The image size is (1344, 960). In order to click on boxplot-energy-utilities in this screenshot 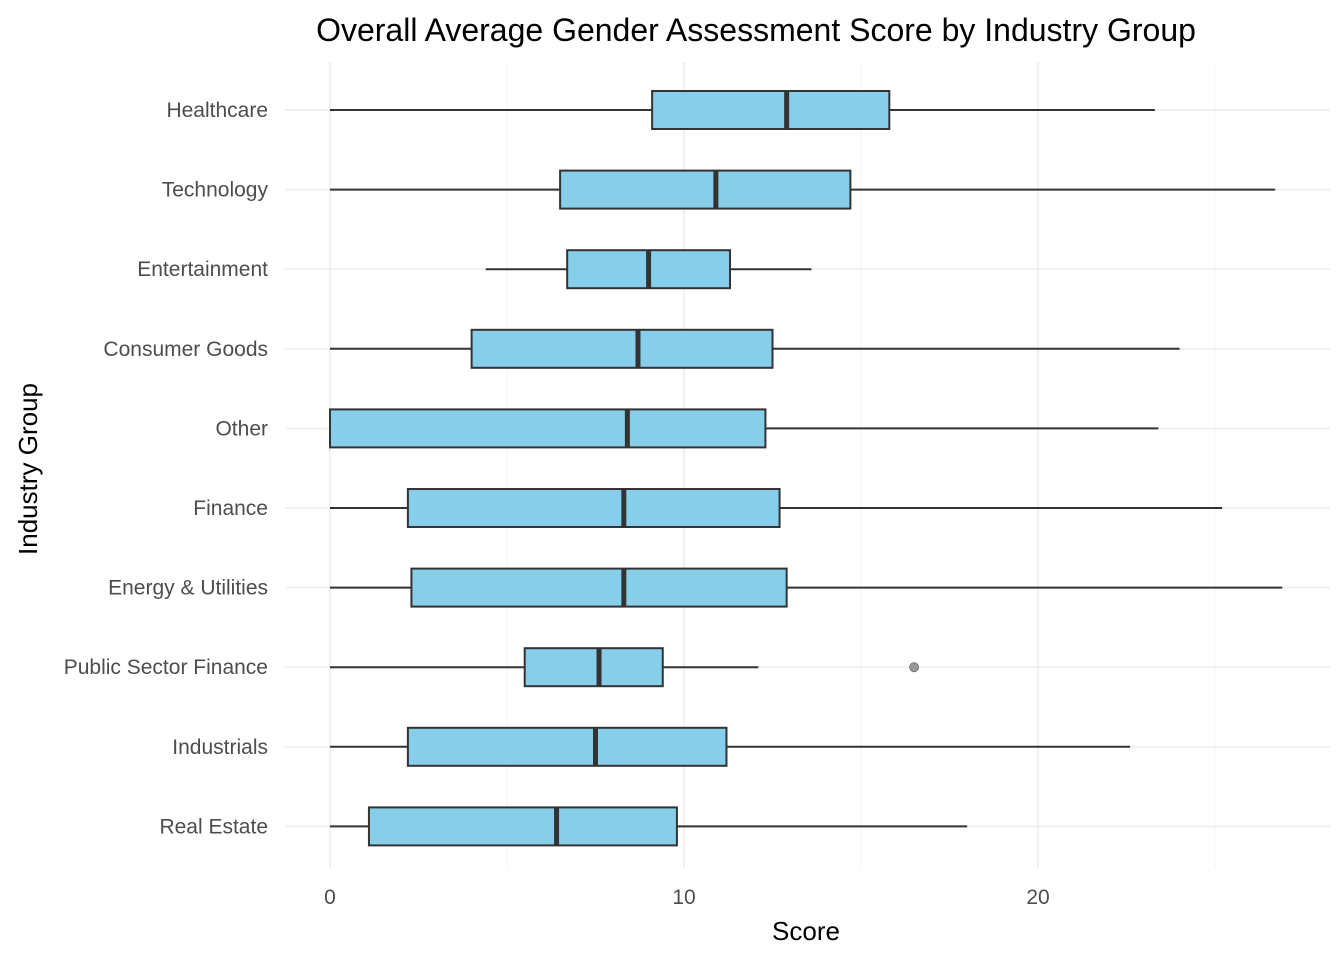, I will do `click(806, 587)`.